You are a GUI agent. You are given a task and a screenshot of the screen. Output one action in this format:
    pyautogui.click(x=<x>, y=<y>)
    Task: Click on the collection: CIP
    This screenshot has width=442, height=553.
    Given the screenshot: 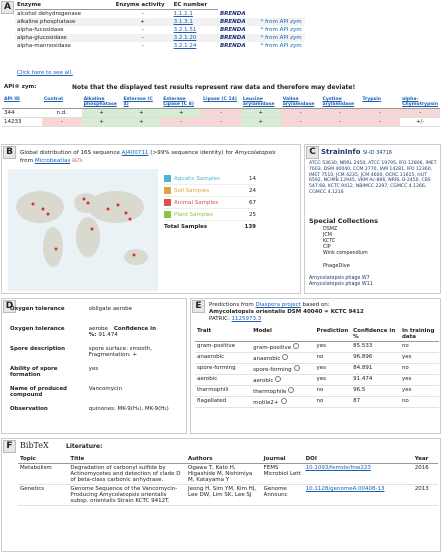 What is the action you would take?
    pyautogui.click(x=327, y=247)
    